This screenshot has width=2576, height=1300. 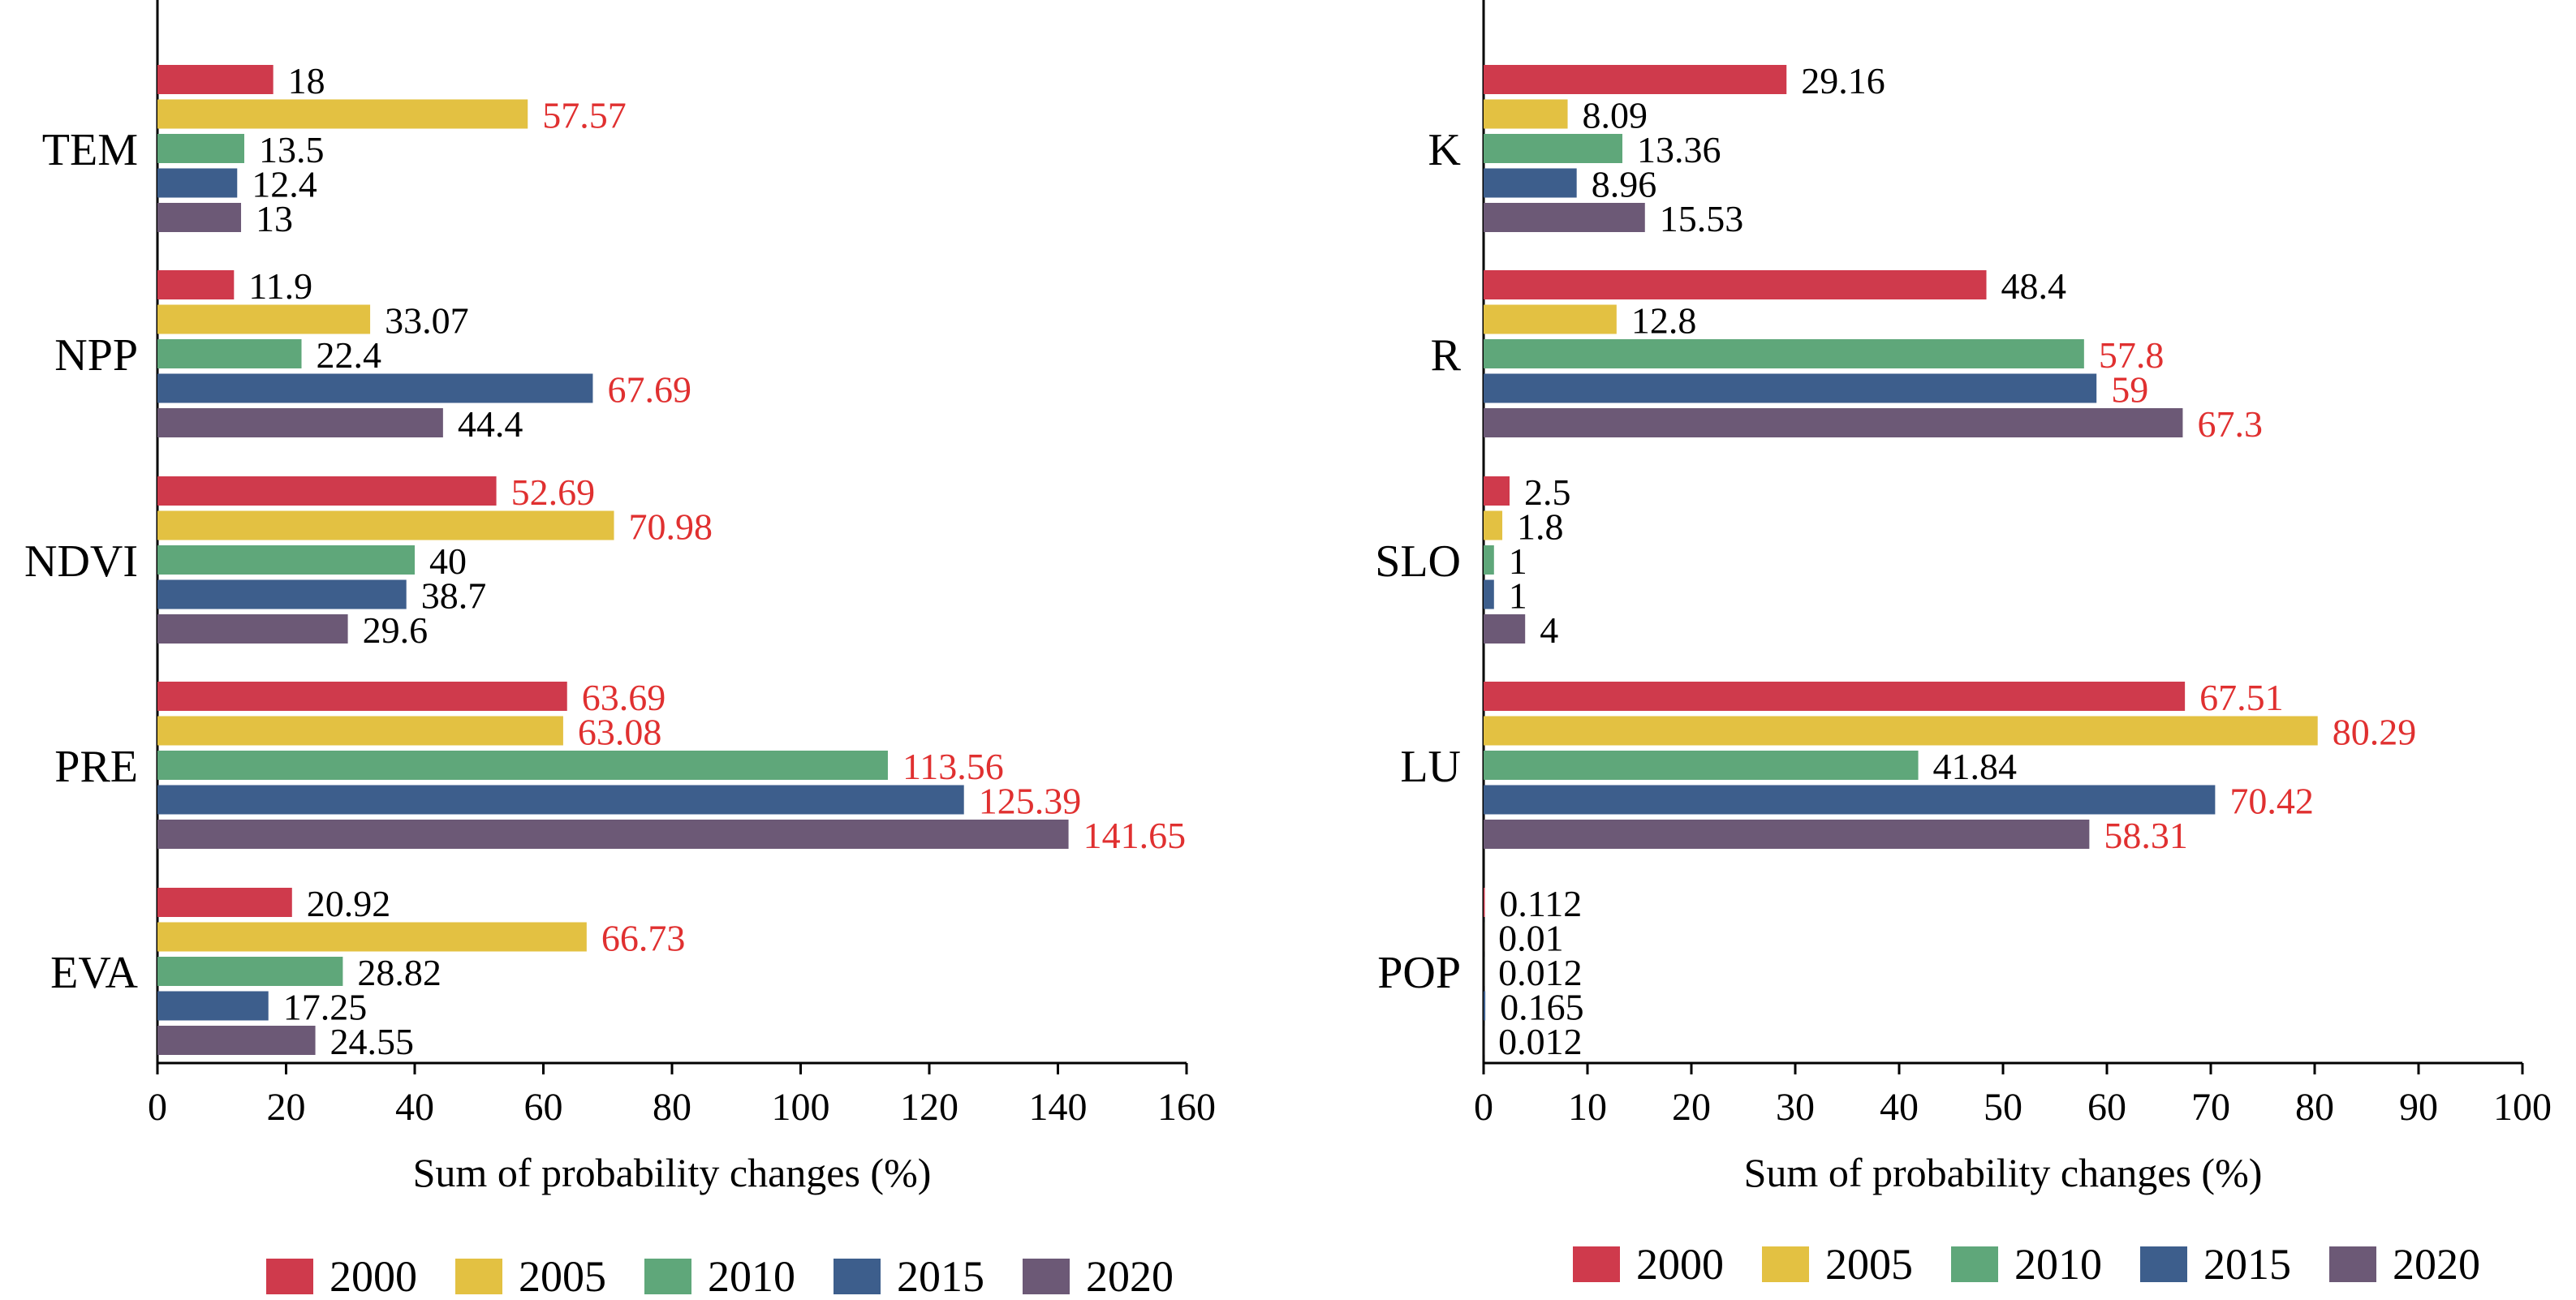 What do you see at coordinates (491, 424) in the screenshot?
I see `data-label: 44.4` at bounding box center [491, 424].